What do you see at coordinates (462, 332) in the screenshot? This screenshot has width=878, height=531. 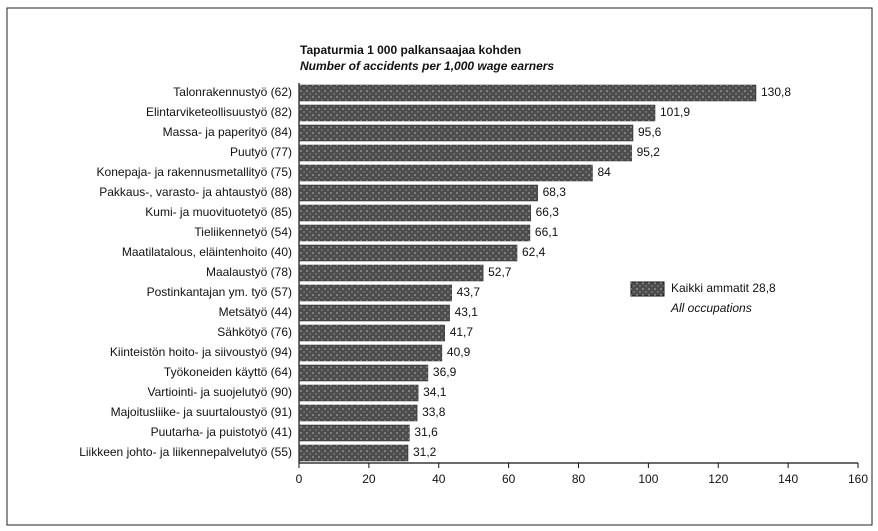 I see `value-label: 41,7` at bounding box center [462, 332].